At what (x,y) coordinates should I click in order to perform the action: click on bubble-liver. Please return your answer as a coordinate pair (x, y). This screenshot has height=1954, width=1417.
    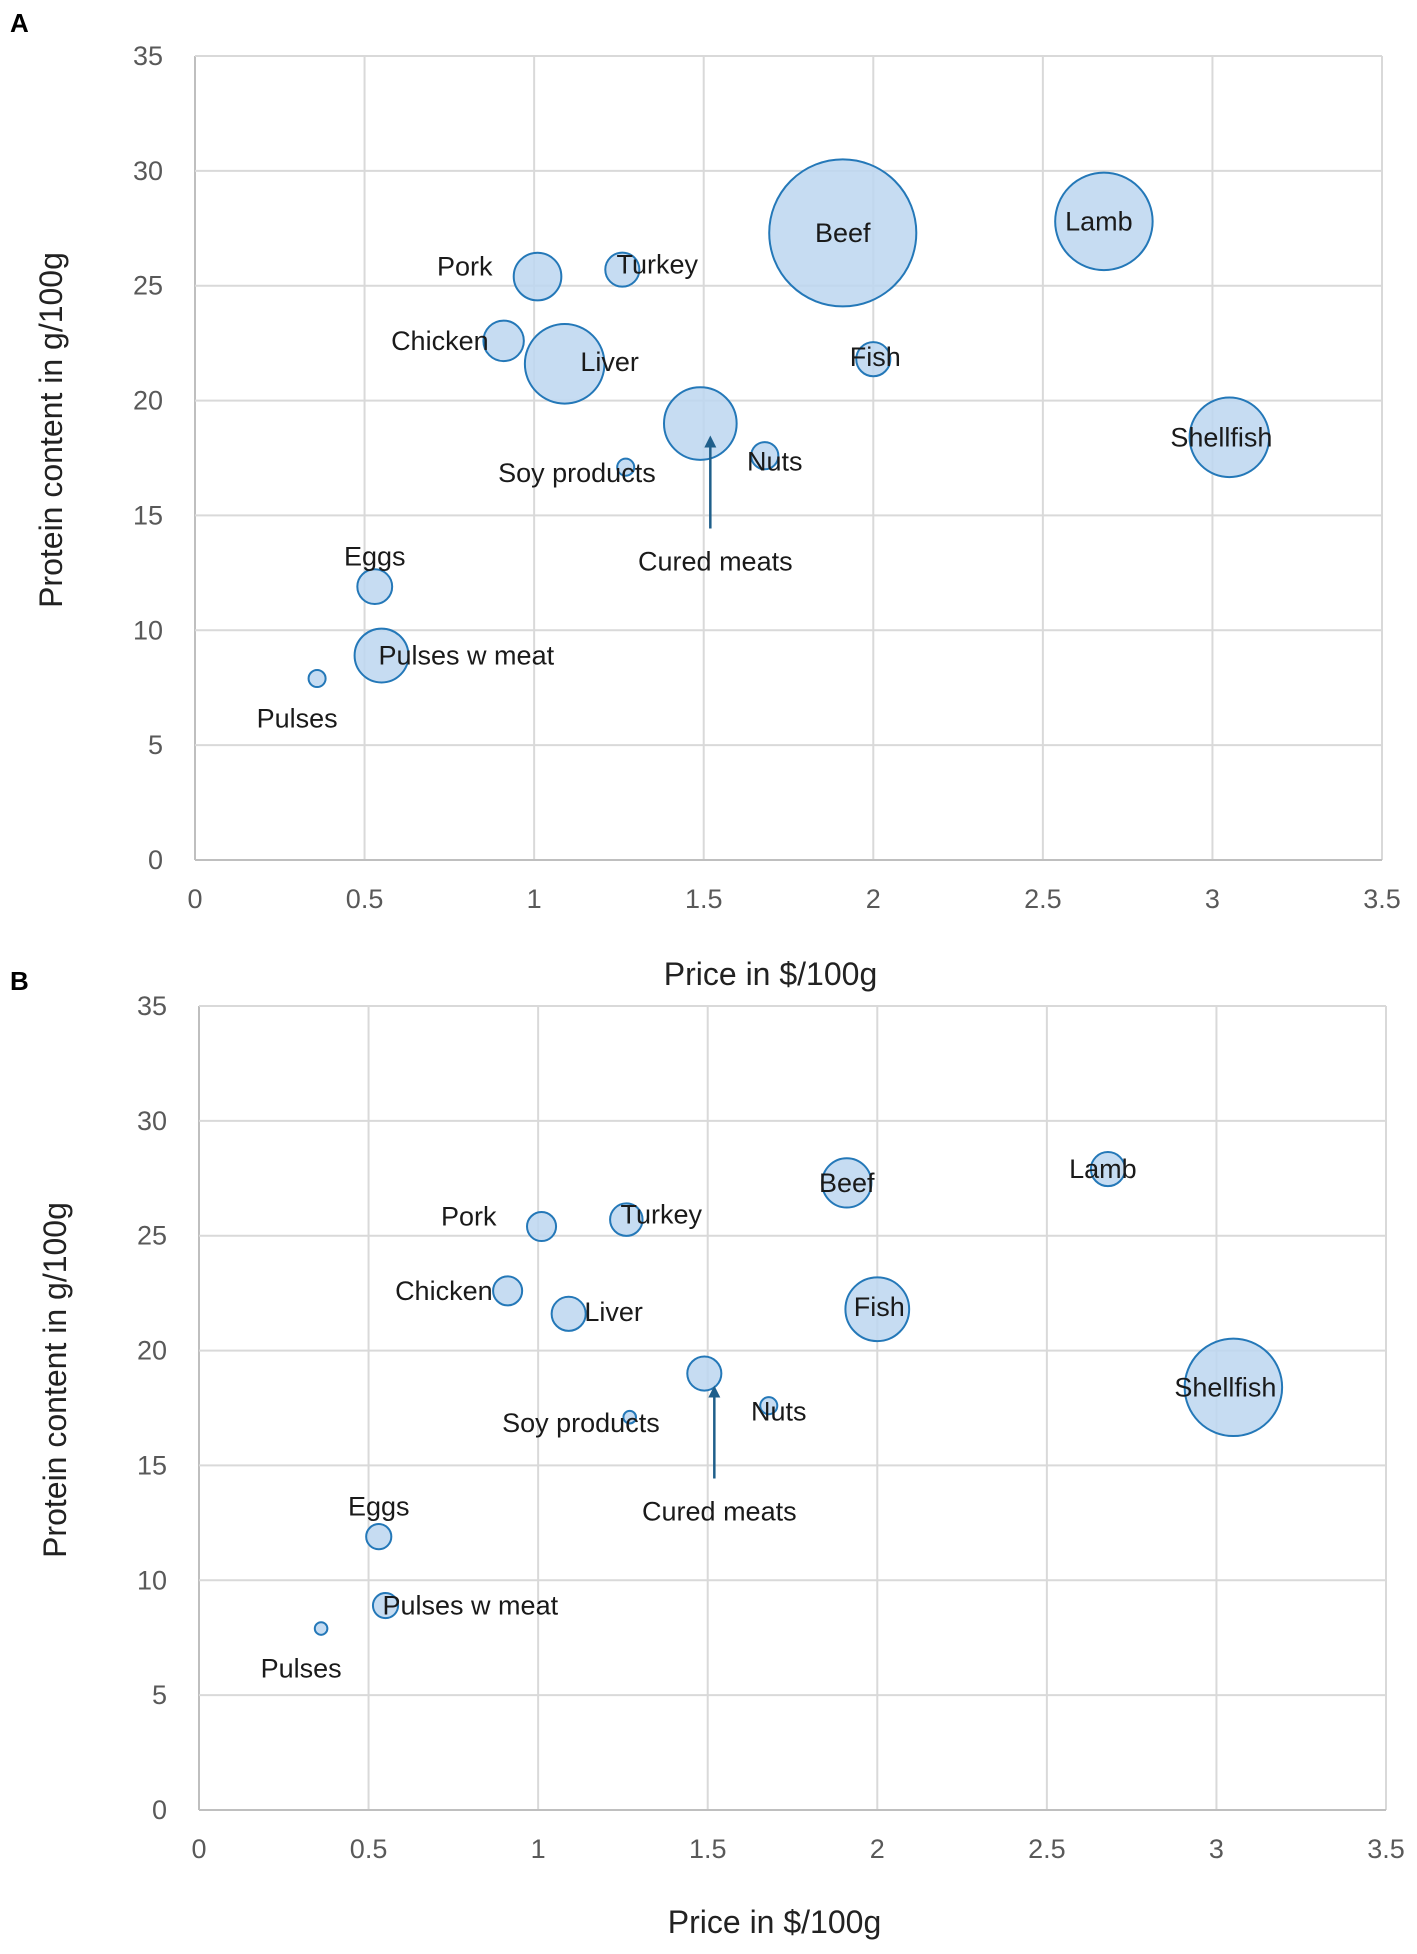
    Looking at the image, I should click on (568, 1313).